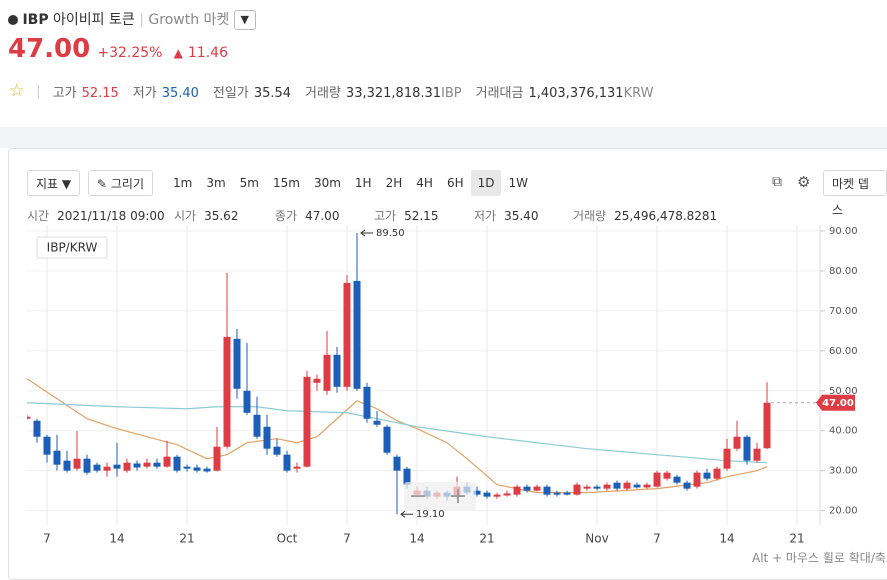 This screenshot has width=887, height=580. Describe the element at coordinates (565, 91) in the screenshot. I see `stat: 거래대금 1,403,376,131KRW` at that location.